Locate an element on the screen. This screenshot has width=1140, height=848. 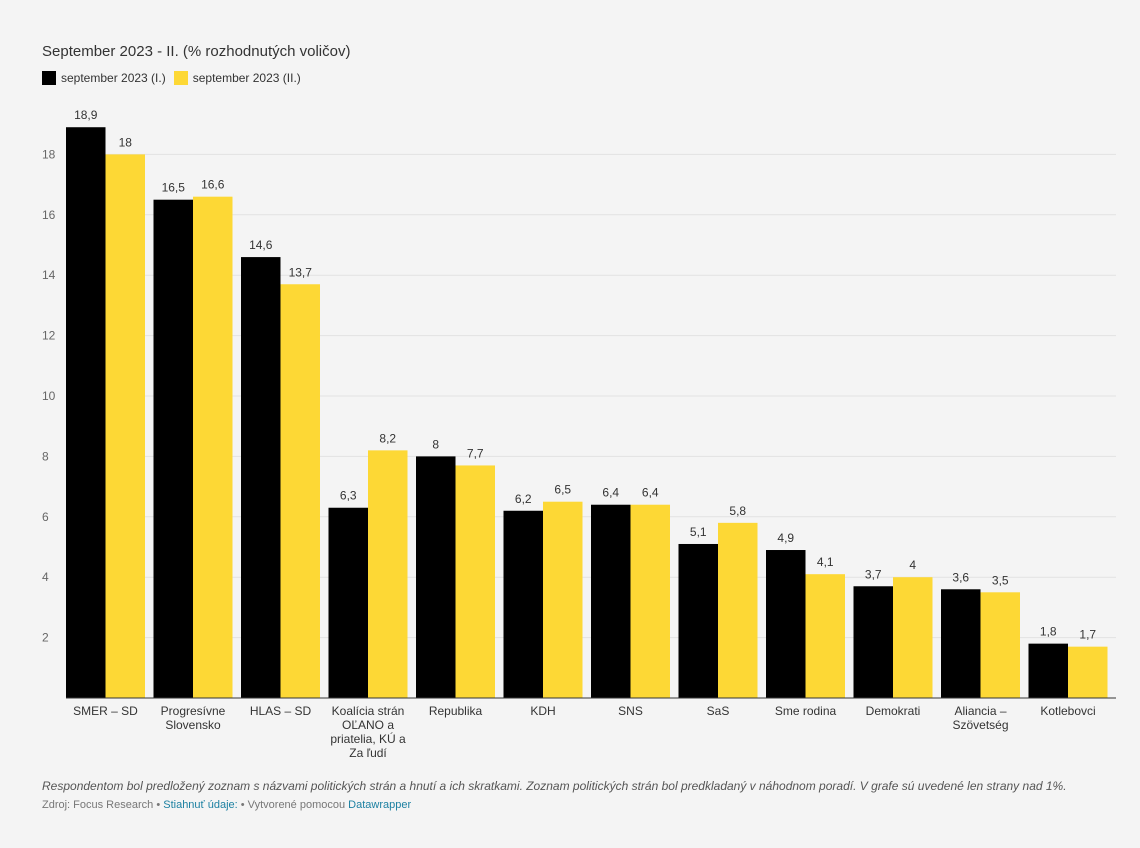
bar-value-label: 4,1 is located at coordinates (825, 562).